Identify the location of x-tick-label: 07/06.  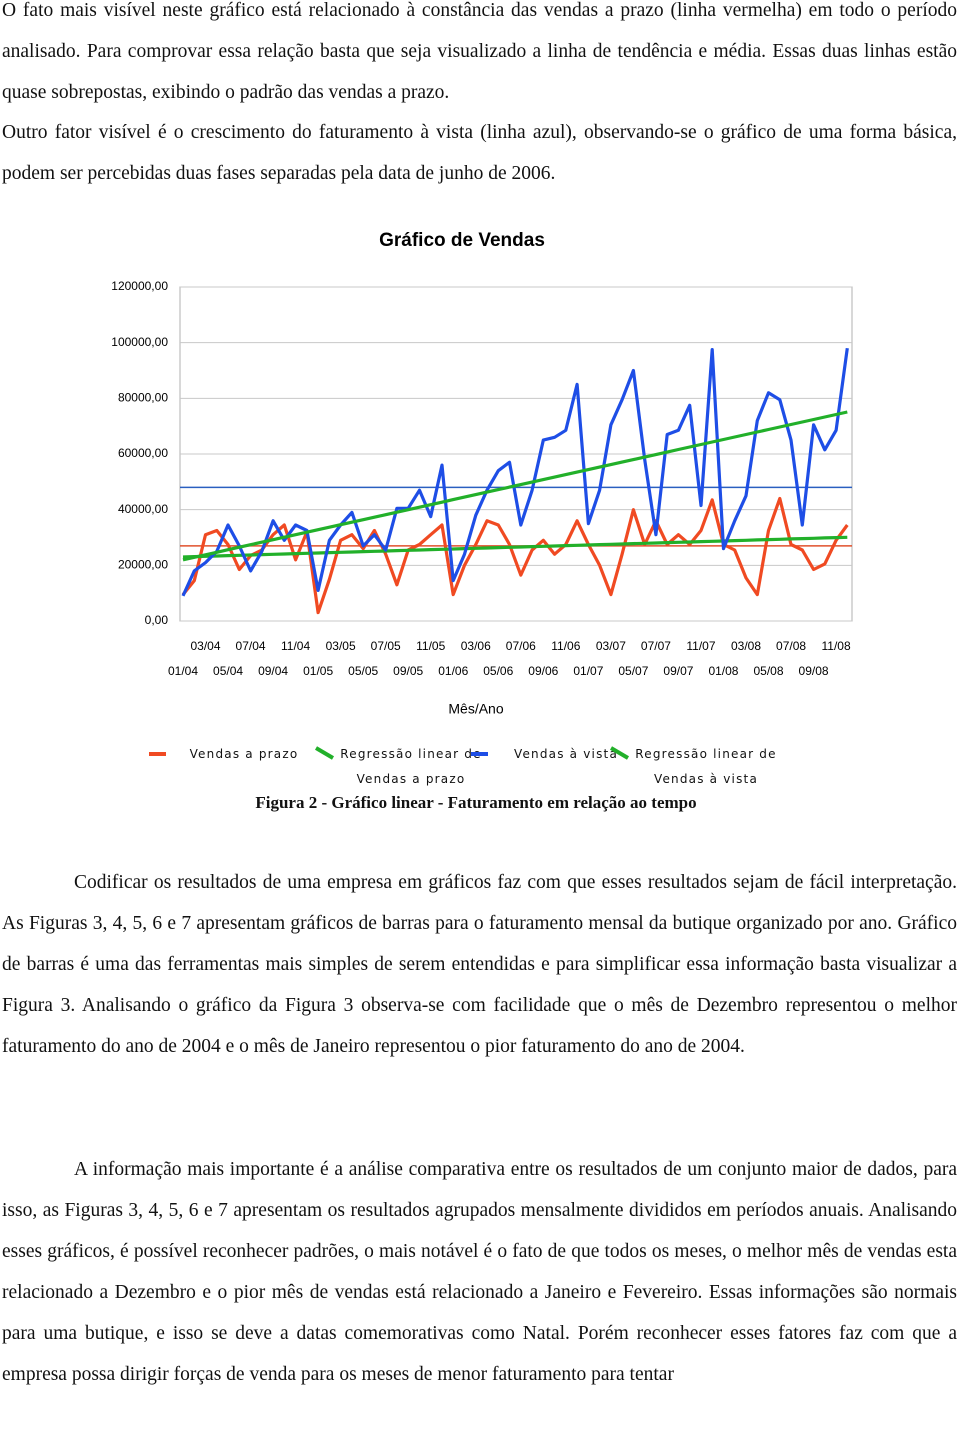
(521, 646).